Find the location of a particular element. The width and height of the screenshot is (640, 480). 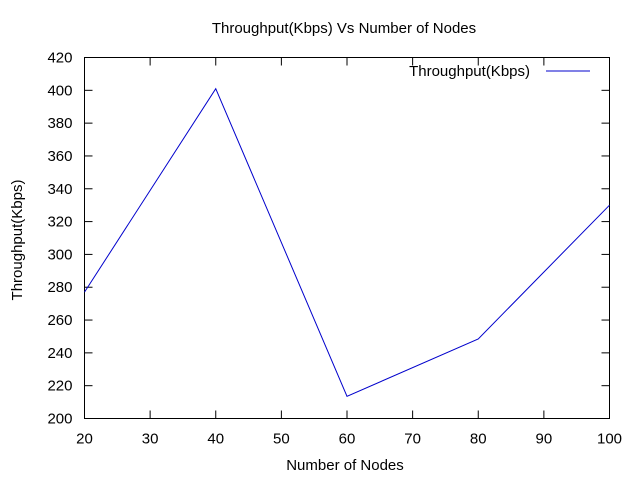

y-tick-label: 420 is located at coordinates (59, 58).